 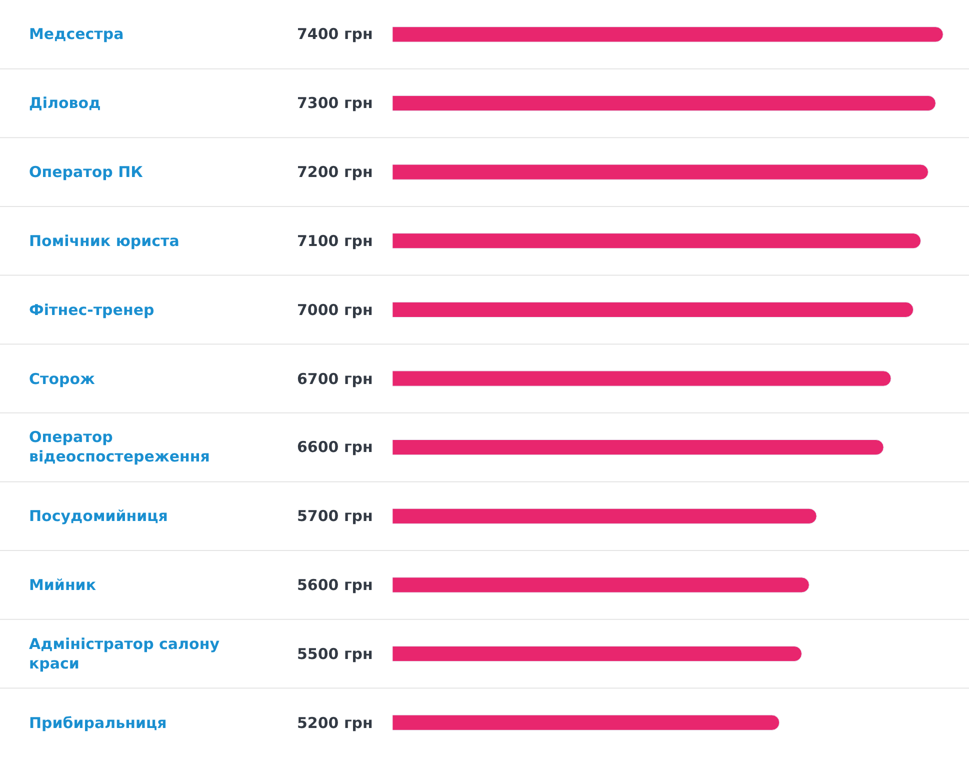 I want to click on data-label: 7000 грн, so click(x=335, y=310).